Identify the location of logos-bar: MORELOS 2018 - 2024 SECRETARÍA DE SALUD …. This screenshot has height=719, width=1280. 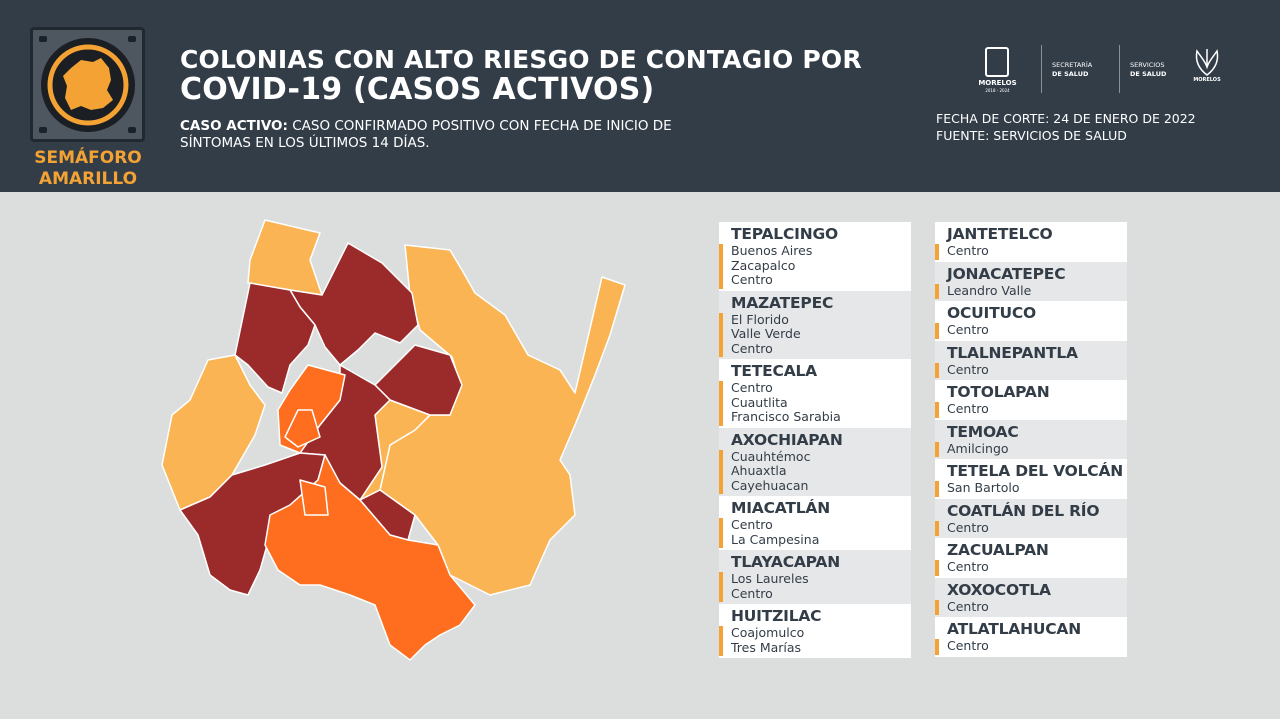
(1105, 70).